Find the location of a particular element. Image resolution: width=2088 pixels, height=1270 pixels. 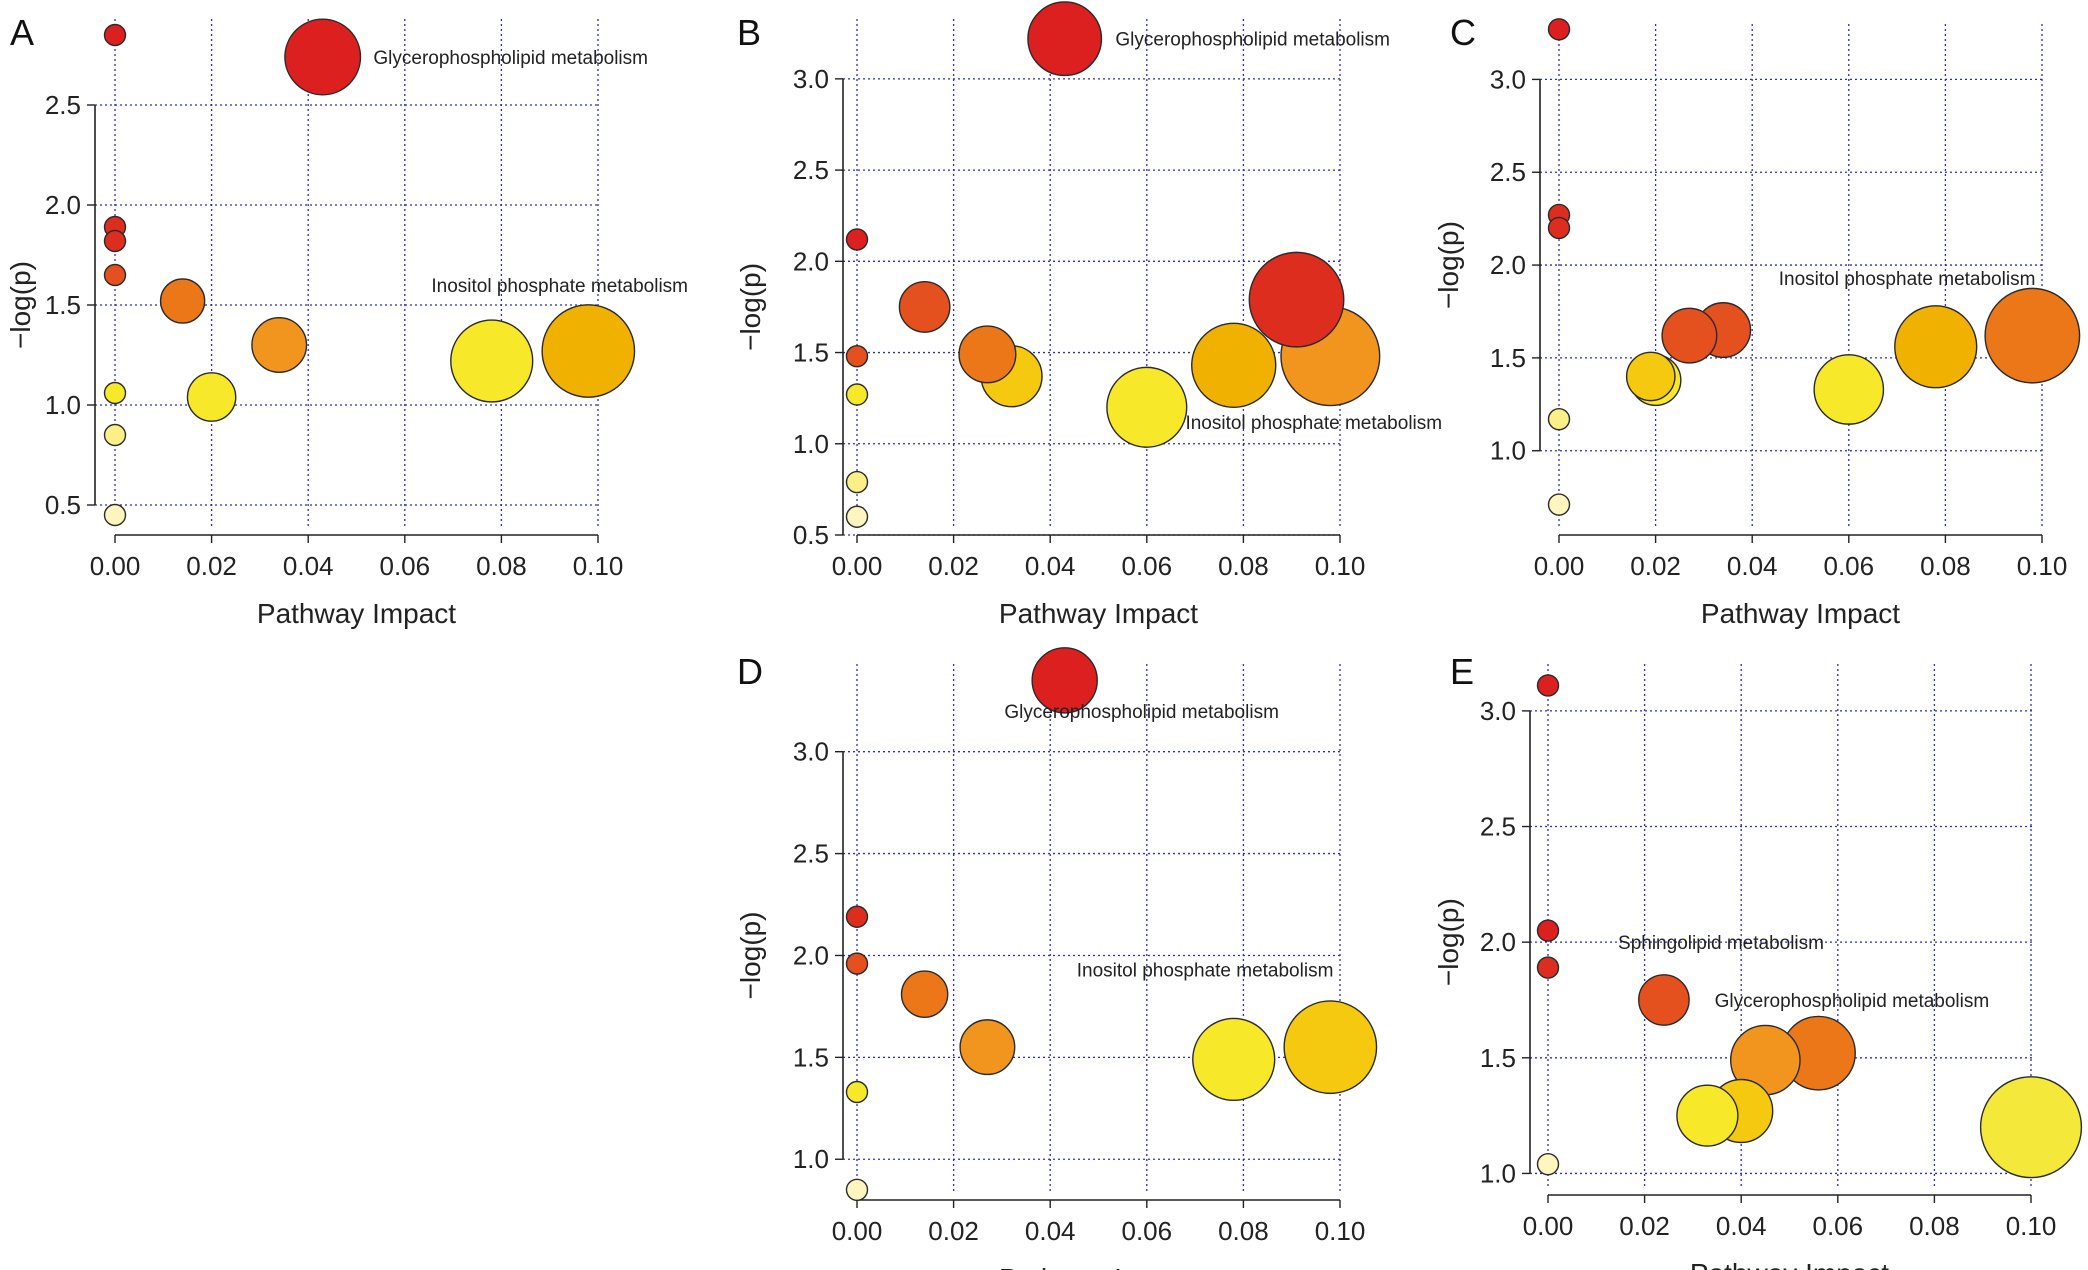

y-tick-label: 0.5 is located at coordinates (811, 535).